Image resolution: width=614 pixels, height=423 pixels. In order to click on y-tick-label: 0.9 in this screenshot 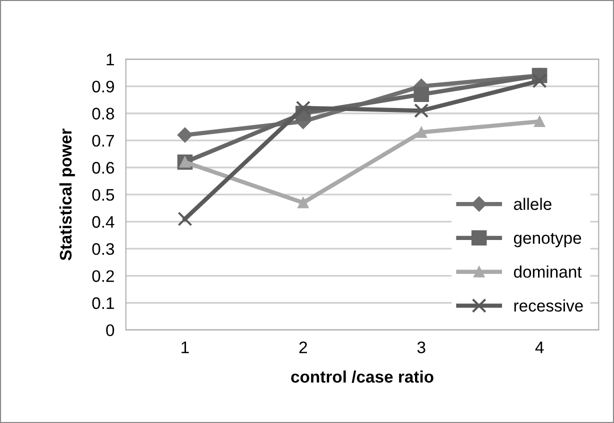, I will do `click(103, 86)`.